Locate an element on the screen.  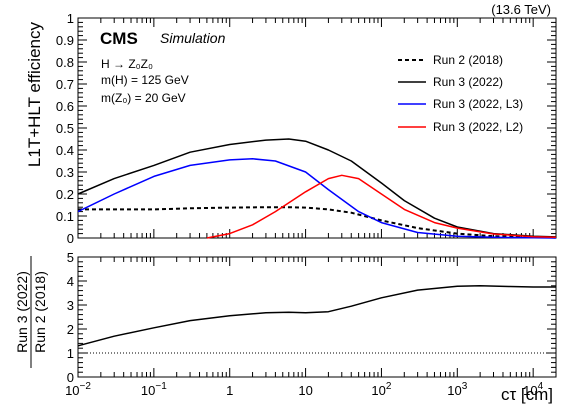
efficiency-y-tick-label: 0.9 is located at coordinates (65, 40).